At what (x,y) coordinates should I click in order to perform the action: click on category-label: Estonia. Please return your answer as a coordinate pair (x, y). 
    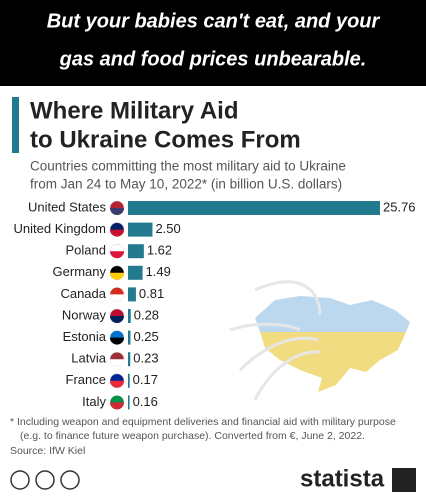
    Looking at the image, I should click on (85, 336).